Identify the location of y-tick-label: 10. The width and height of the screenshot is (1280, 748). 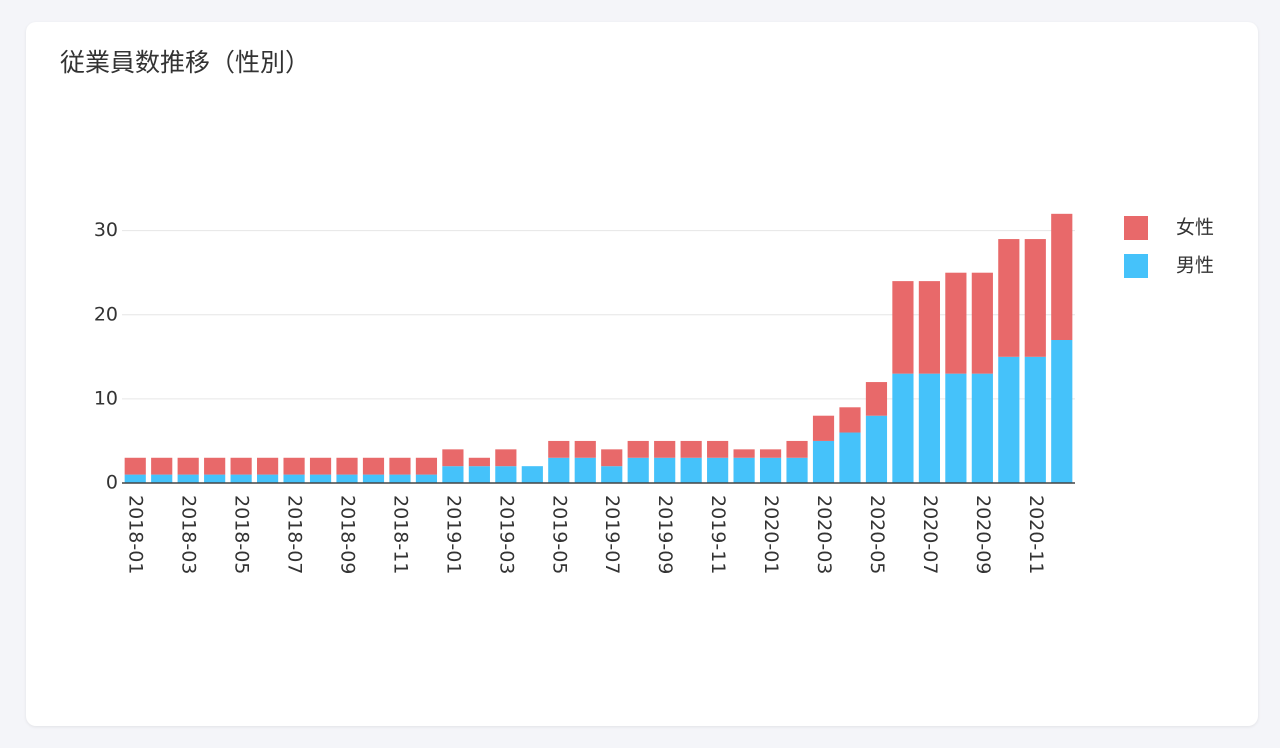
(106, 398).